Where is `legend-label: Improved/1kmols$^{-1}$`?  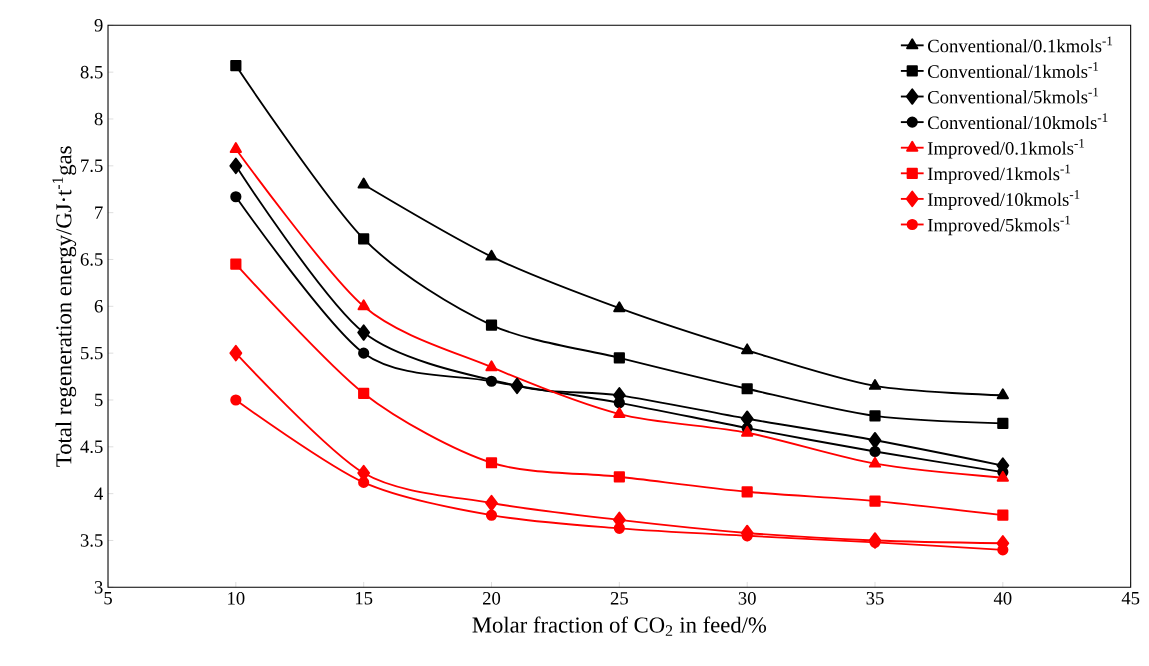
legend-label: Improved/1kmols$^{-1}$ is located at coordinates (999, 174).